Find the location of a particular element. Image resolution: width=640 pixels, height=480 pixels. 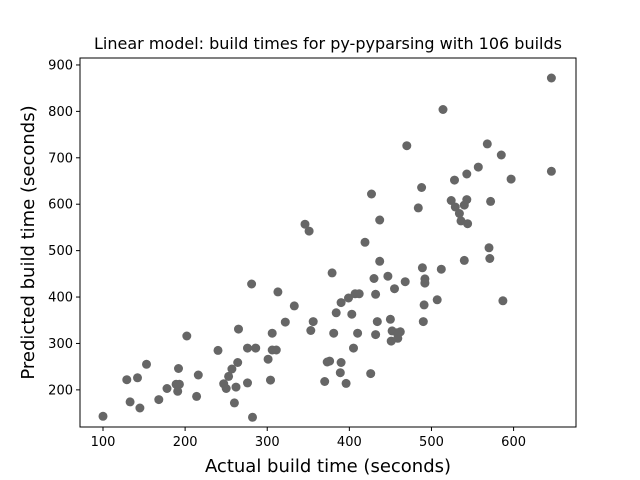

x-tick-label: 500 is located at coordinates (431, 442).